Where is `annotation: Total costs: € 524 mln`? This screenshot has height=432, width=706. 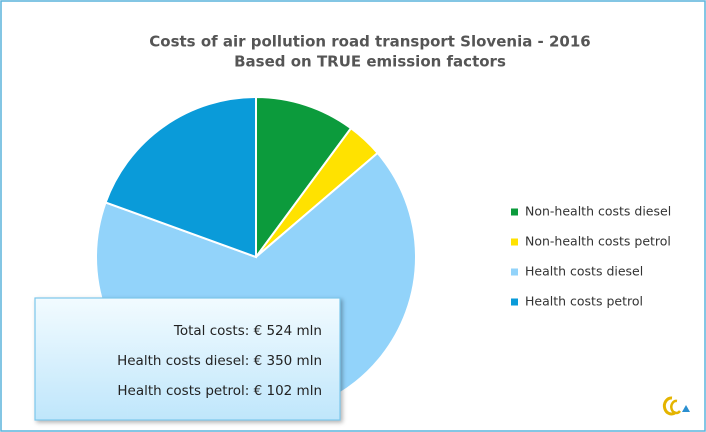
annotation: Total costs: € 524 mln is located at coordinates (247, 331).